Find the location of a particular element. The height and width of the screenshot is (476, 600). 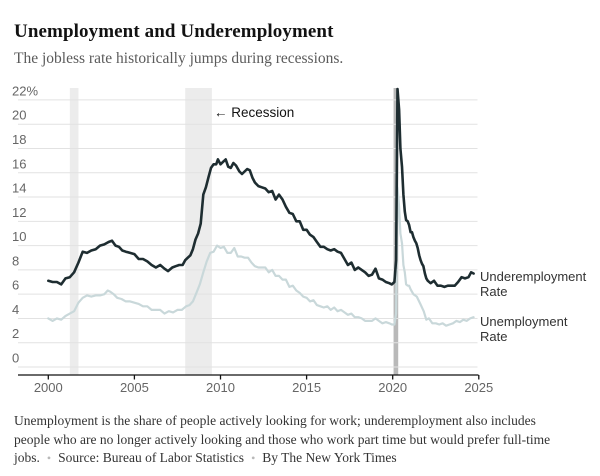

recession-annotation: ← Recession is located at coordinates (254, 112).